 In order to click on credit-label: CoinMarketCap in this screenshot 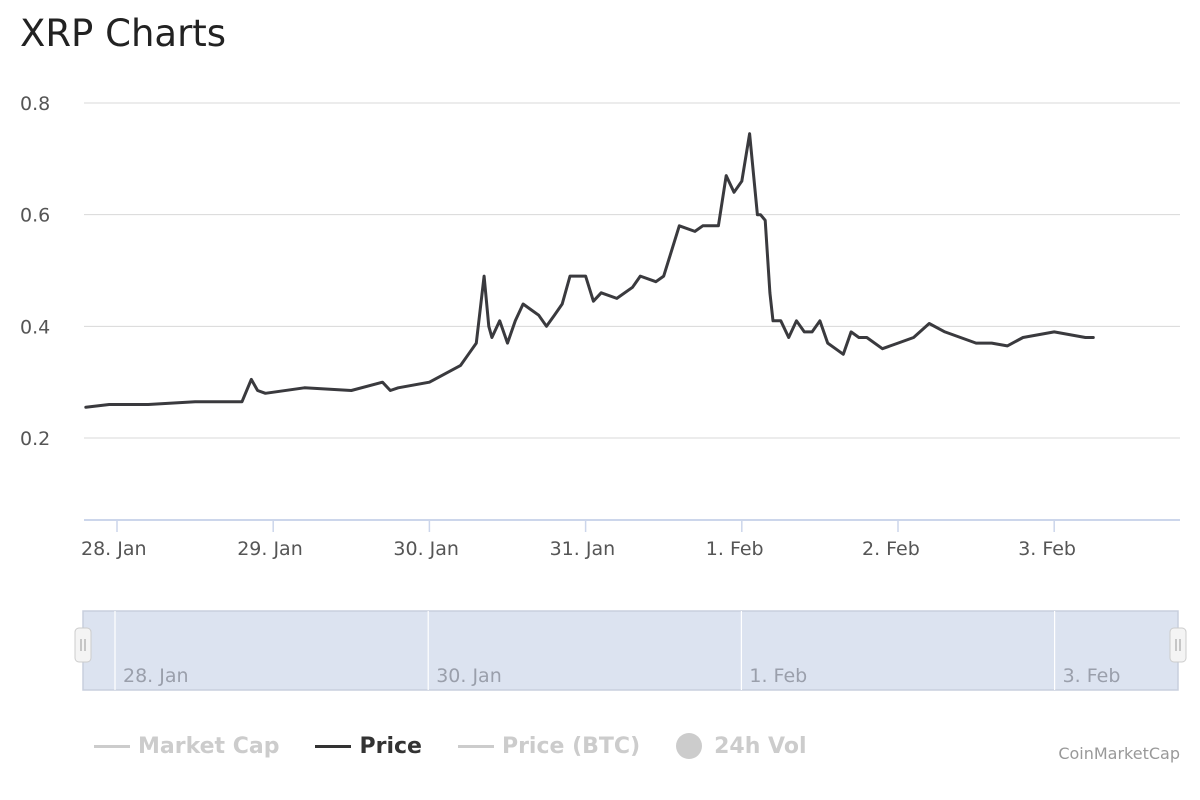, I will do `click(1119, 753)`.